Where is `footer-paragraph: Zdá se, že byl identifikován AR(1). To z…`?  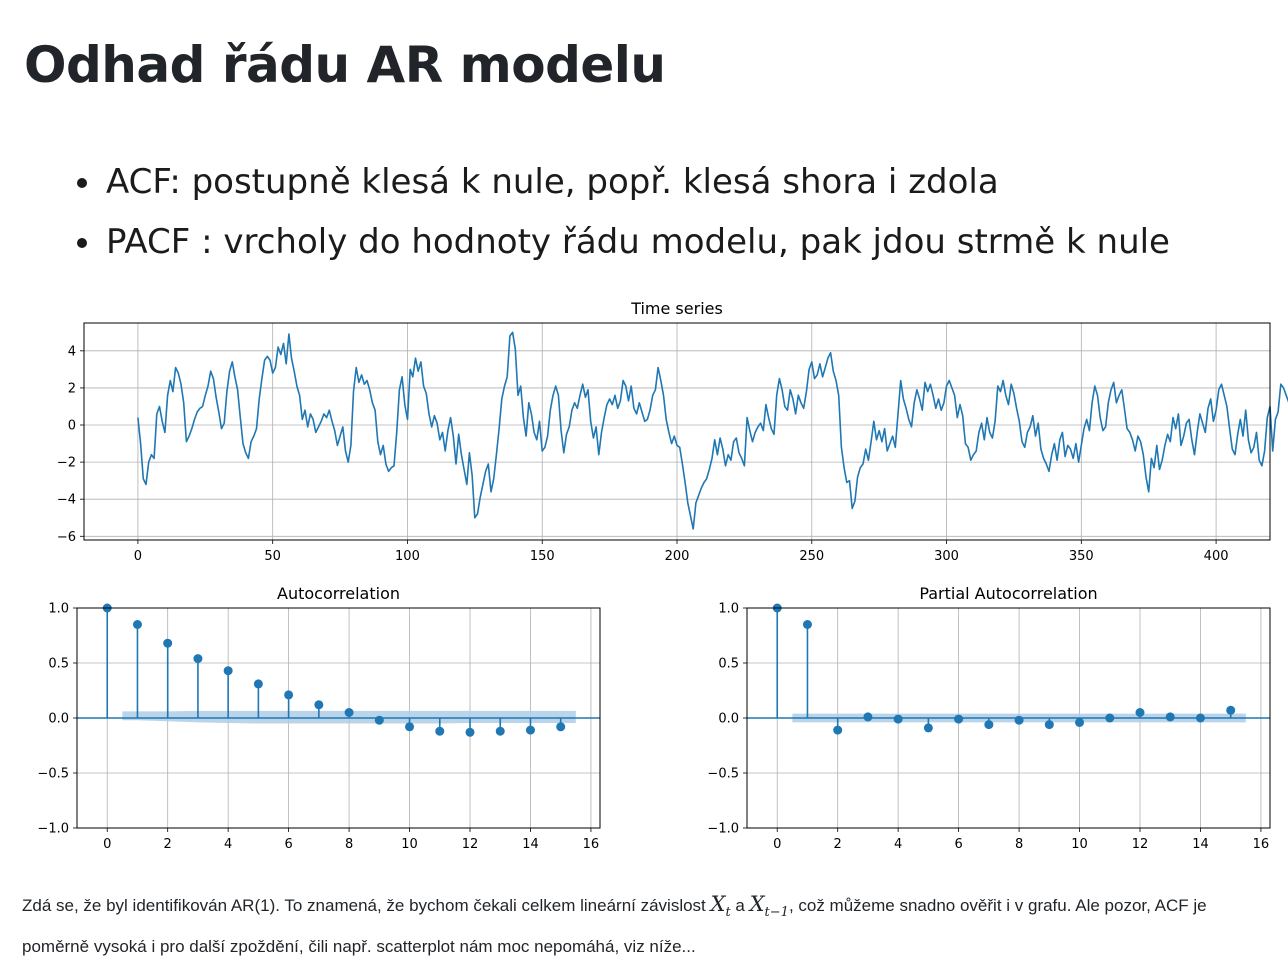 footer-paragraph: Zdá se, že byl identifikován AR(1). To z… is located at coordinates (647, 925).